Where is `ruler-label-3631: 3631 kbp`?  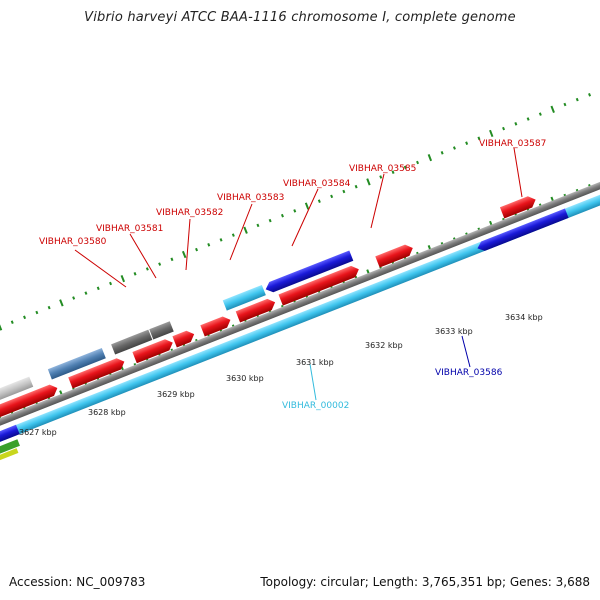
ruler-label-3631: 3631 kbp is located at coordinates (315, 362).